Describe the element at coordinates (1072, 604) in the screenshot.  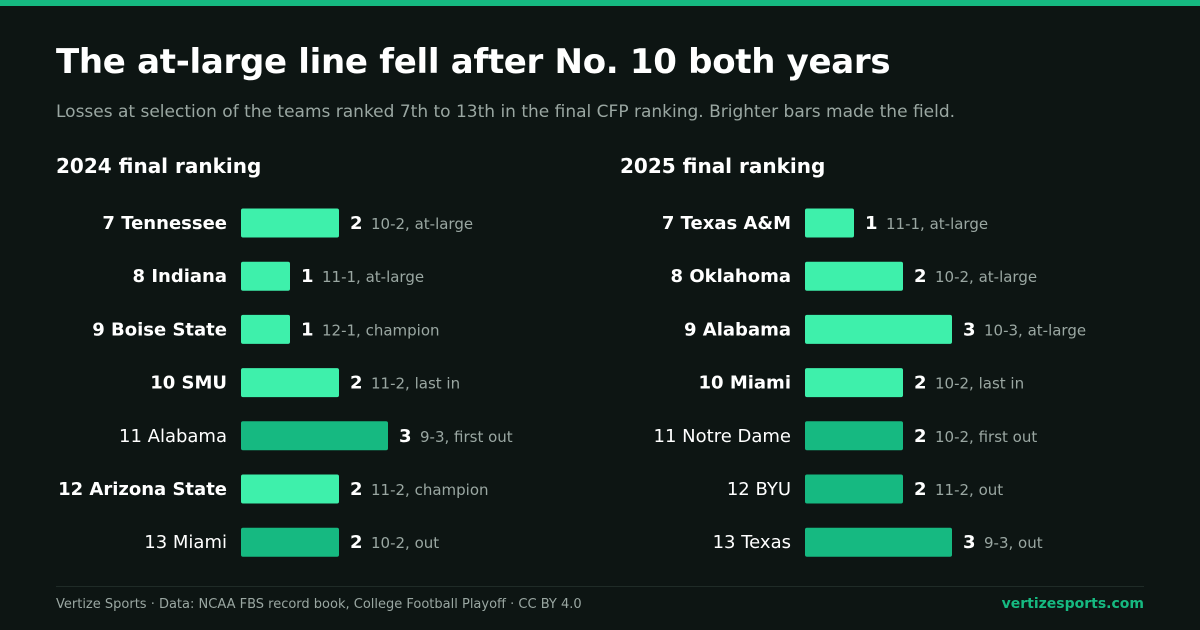
I see `footer-site-link: vertizesports.com` at that location.